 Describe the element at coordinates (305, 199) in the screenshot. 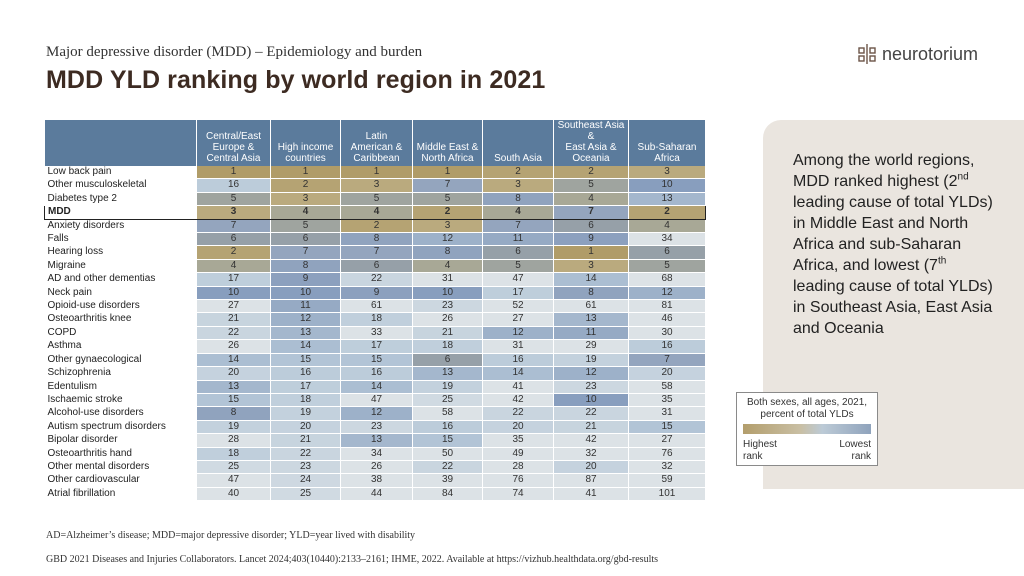

I see `rank-cell: 3` at that location.